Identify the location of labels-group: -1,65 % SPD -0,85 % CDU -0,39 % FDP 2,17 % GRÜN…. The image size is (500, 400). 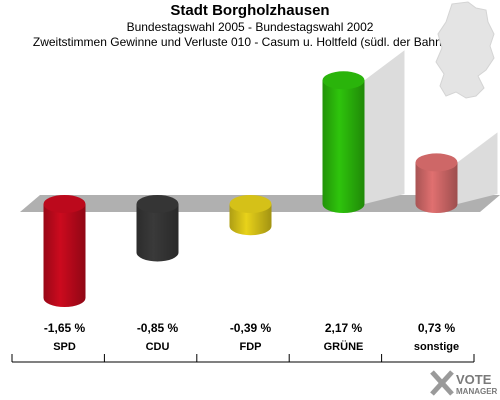
(251, 337).